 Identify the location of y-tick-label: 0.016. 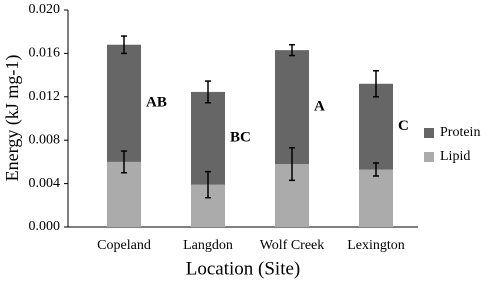
(45, 53).